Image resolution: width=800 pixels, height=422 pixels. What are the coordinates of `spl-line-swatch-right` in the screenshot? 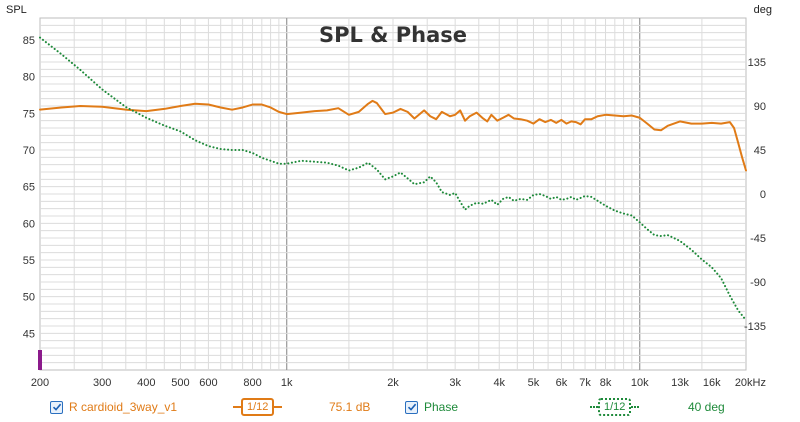 It's located at (278, 407).